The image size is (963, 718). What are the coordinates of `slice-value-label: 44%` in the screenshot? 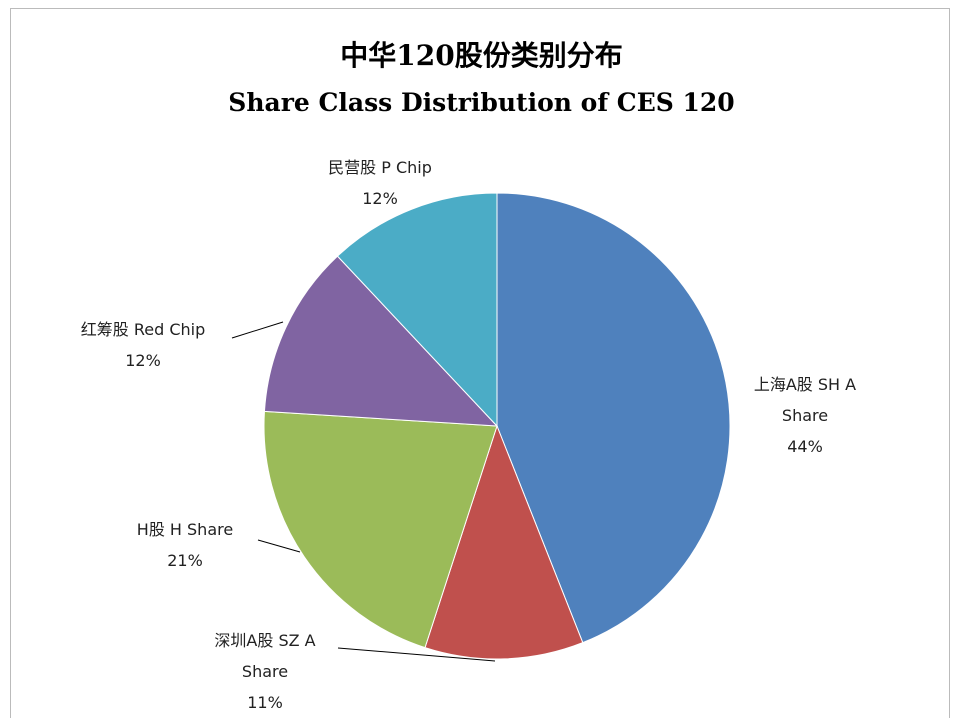 It's located at (805, 446).